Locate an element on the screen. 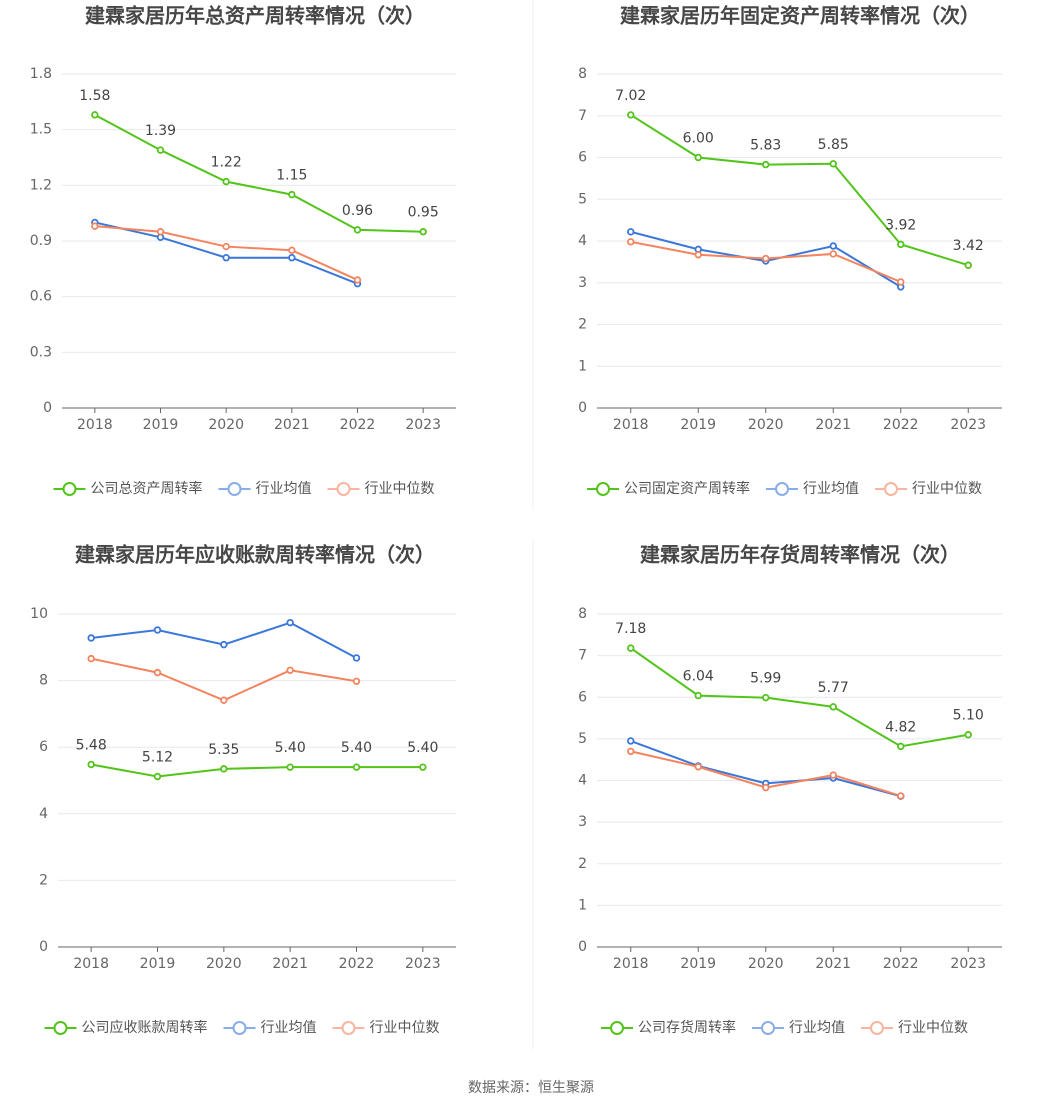  data-label: 1.58 is located at coordinates (94, 96).